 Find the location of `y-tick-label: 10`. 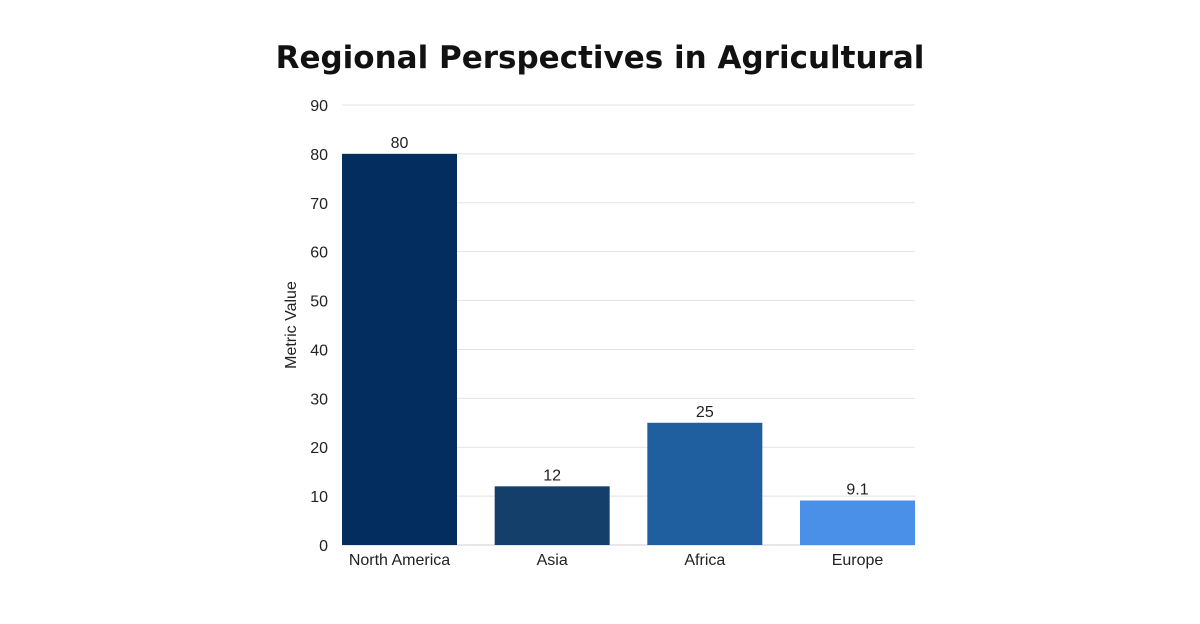

y-tick-label: 10 is located at coordinates (319, 497).